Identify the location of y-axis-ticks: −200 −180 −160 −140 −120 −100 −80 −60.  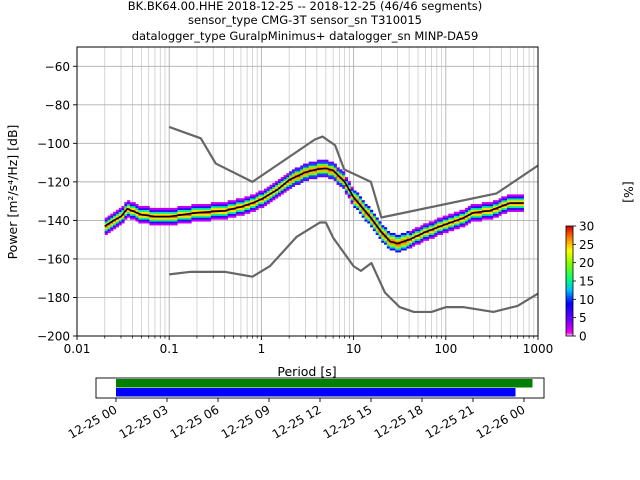
(57, 202).